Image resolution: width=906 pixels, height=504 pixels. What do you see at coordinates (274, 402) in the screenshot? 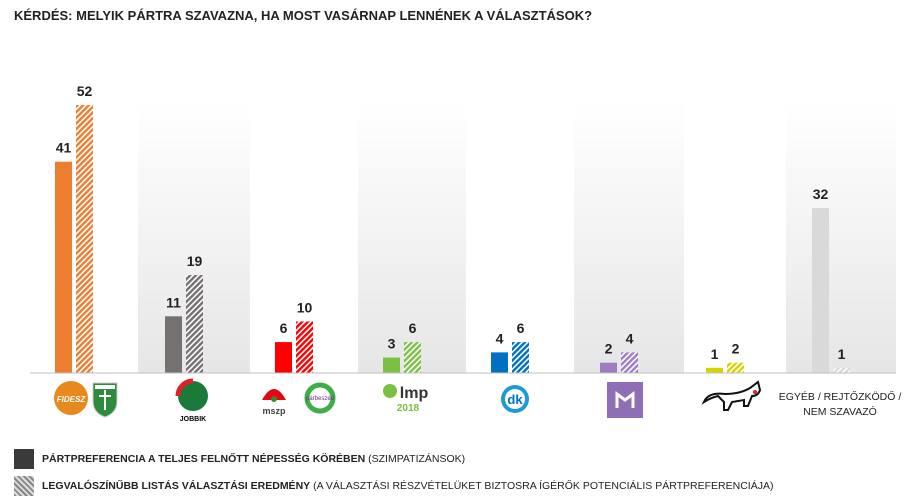
I see `mszp-logo: mszp` at bounding box center [274, 402].